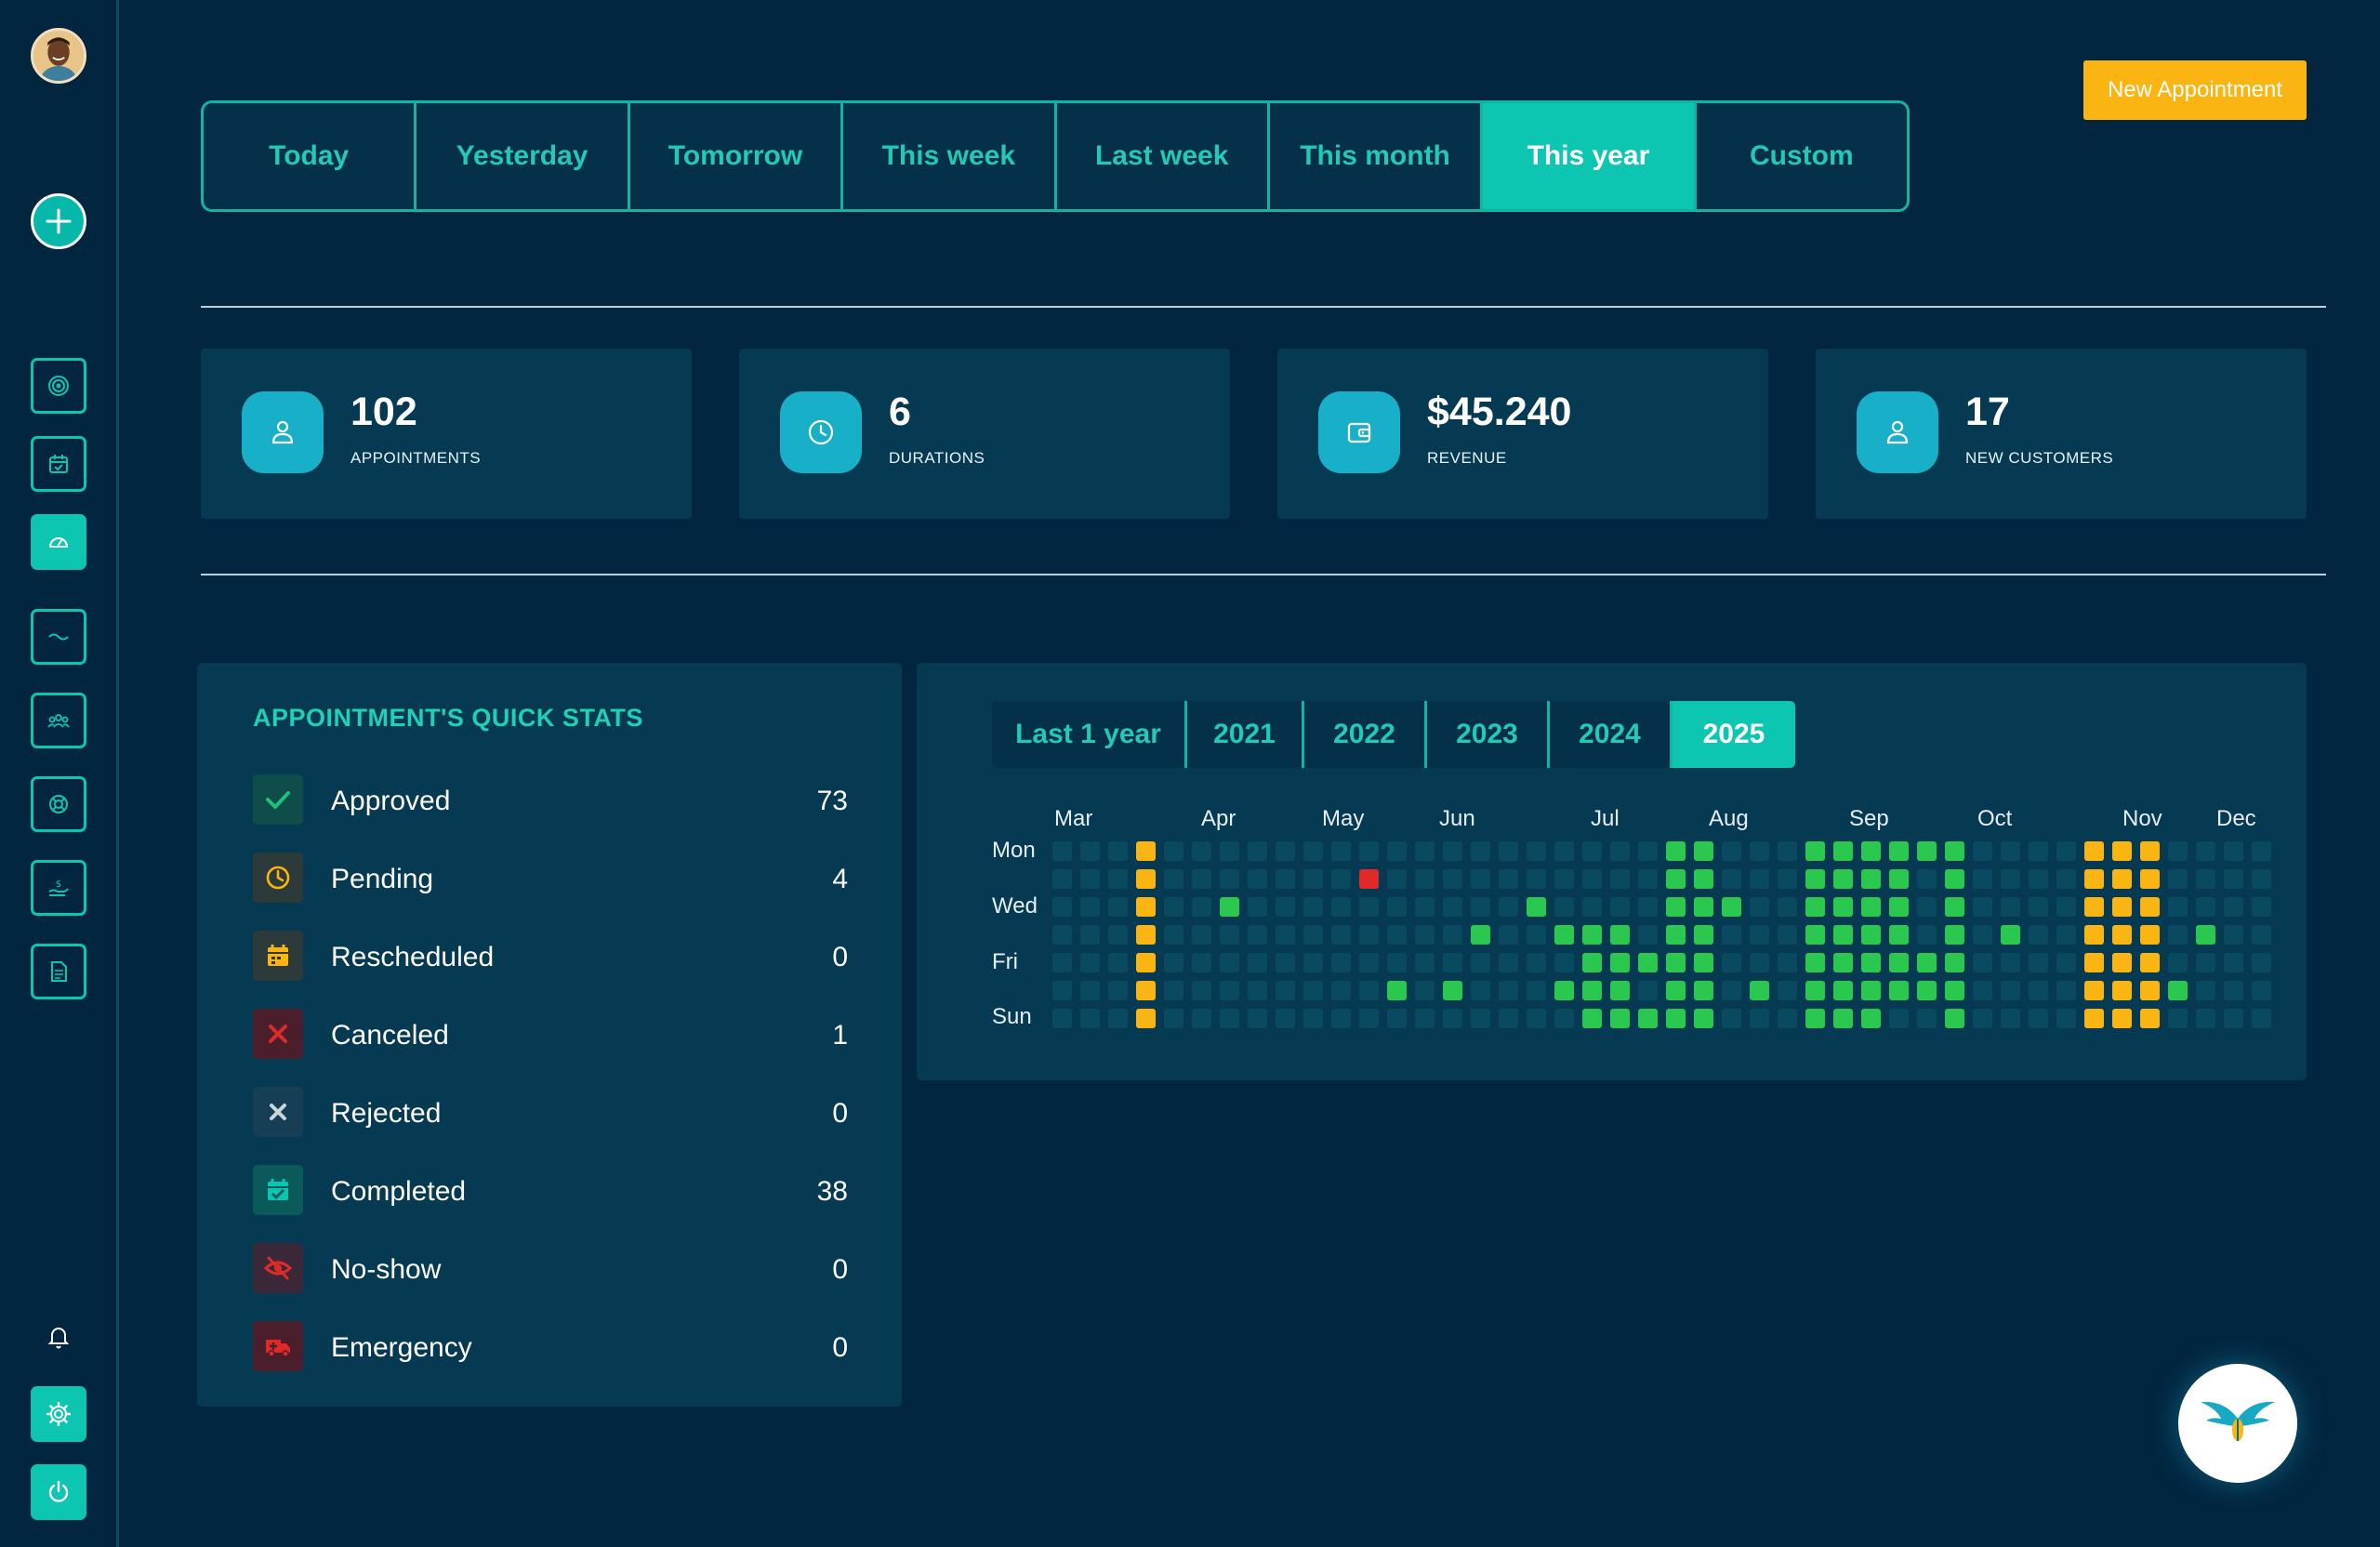 Image resolution: width=2380 pixels, height=1547 pixels. I want to click on sidebar-item-payment: $, so click(58, 888).